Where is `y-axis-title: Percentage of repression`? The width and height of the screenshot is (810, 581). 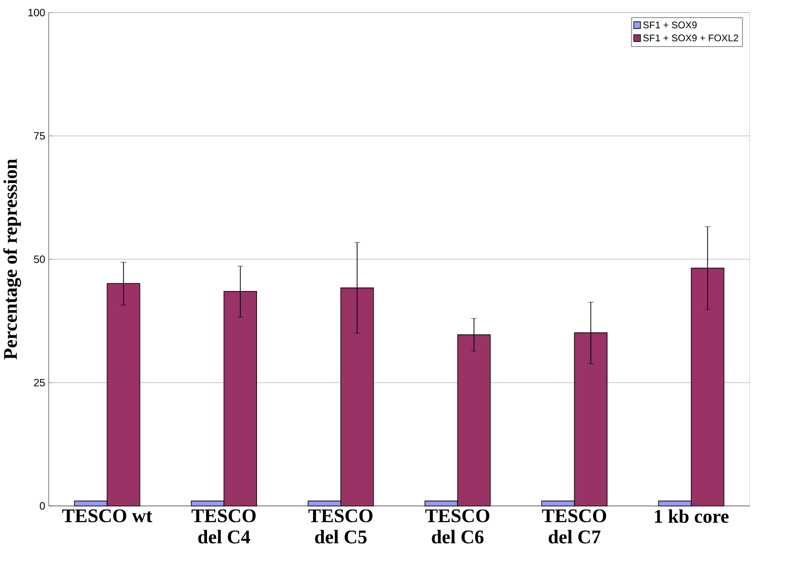 y-axis-title: Percentage of repression is located at coordinates (12, 259).